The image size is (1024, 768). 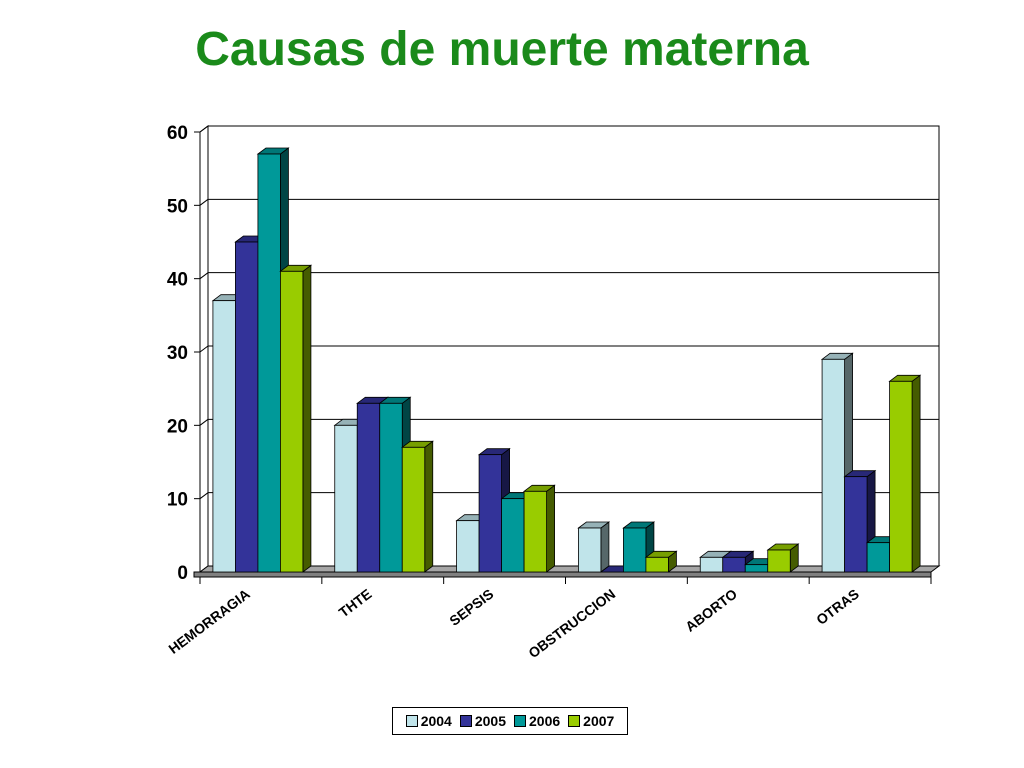 What do you see at coordinates (471, 607) in the screenshot?
I see `x-tick-label: SEPSIS` at bounding box center [471, 607].